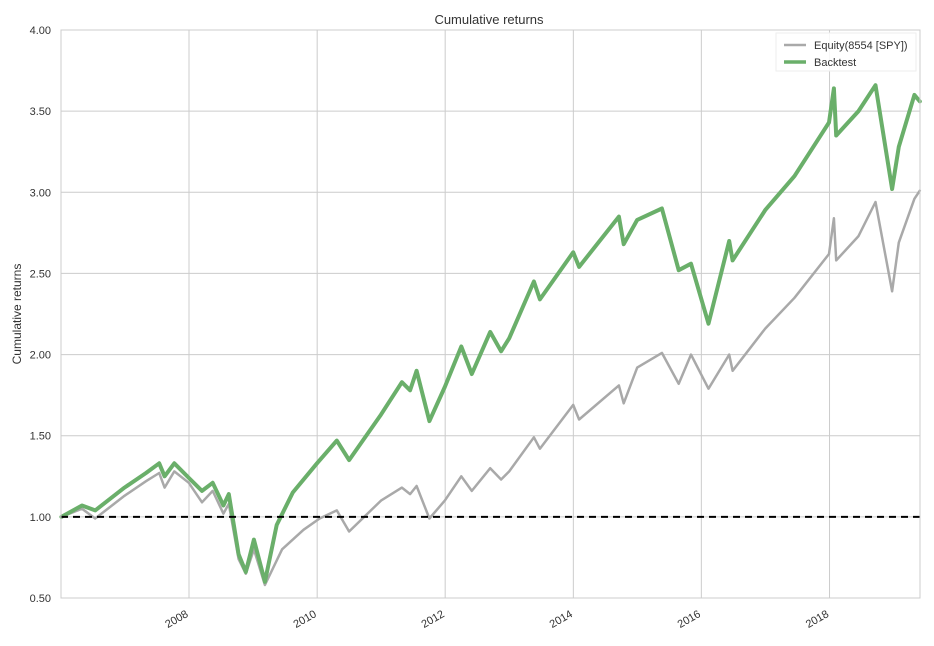 The height and width of the screenshot is (646, 934). Describe the element at coordinates (40, 315) in the screenshot. I see `y-tick-labels: 0.50 1.00 1.50 2.00 2.50 3.00 3.50 4.00` at that location.